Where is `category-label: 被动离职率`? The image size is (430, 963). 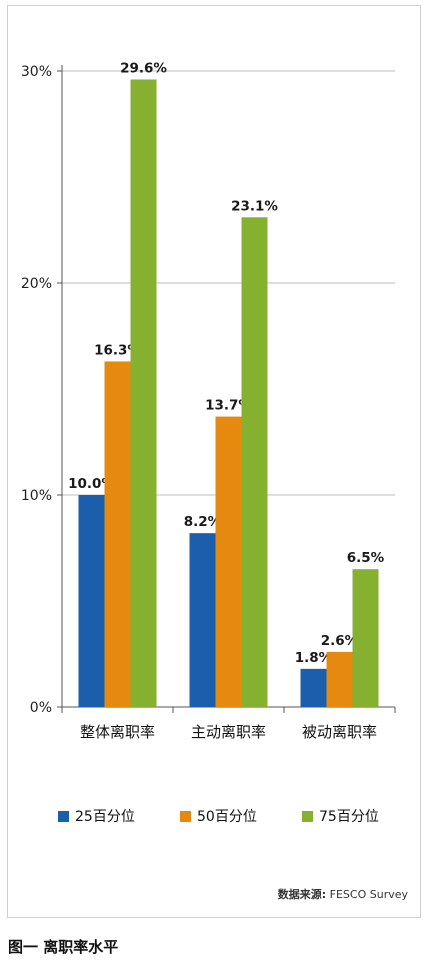
category-label: 被动离职率 is located at coordinates (339, 732).